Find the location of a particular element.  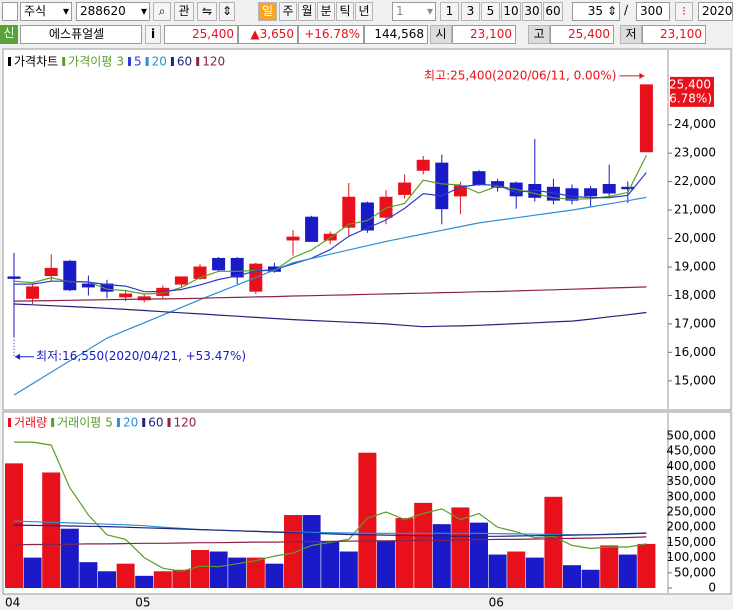

count: 35 is located at coordinates (595, 11).